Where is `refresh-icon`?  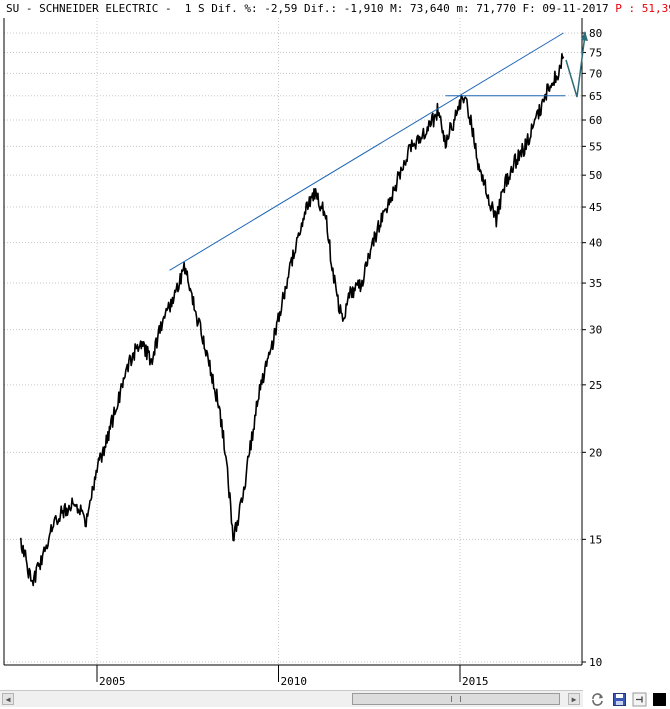 refresh-icon is located at coordinates (597, 699).